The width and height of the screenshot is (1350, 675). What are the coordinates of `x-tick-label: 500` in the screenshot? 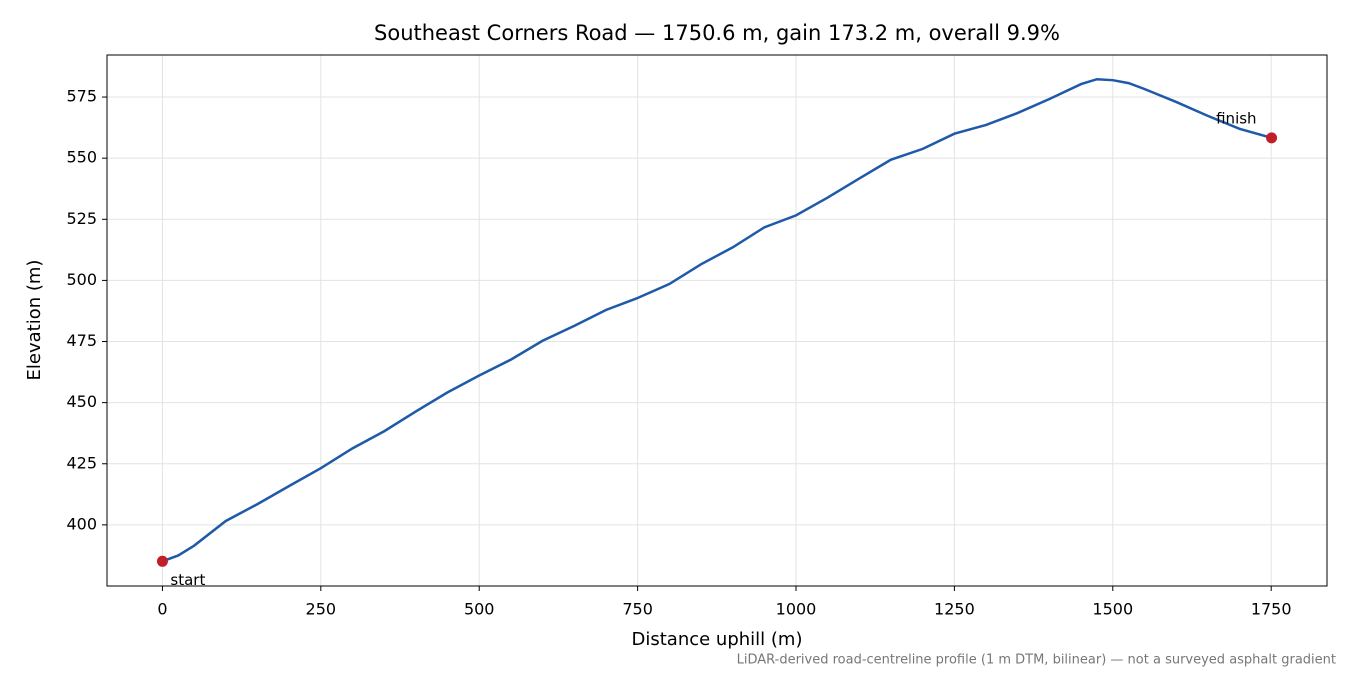 It's located at (479, 609).